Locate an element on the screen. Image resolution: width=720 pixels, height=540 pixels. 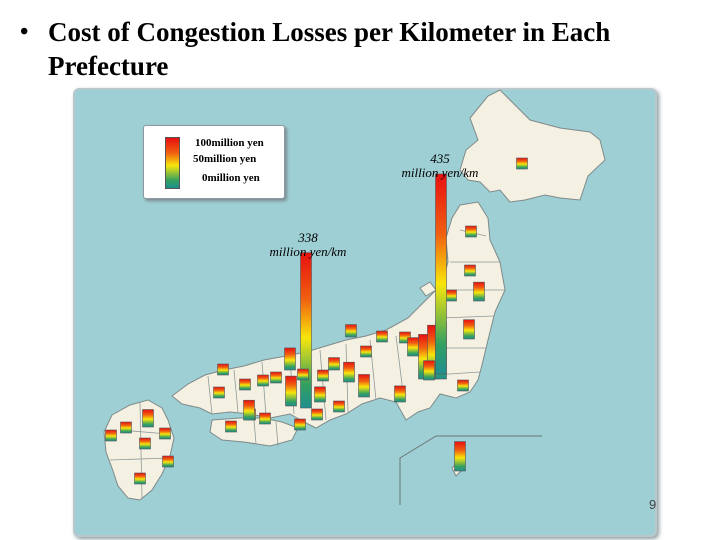
legend-label-mid: 50million yen is located at coordinates (225, 159).